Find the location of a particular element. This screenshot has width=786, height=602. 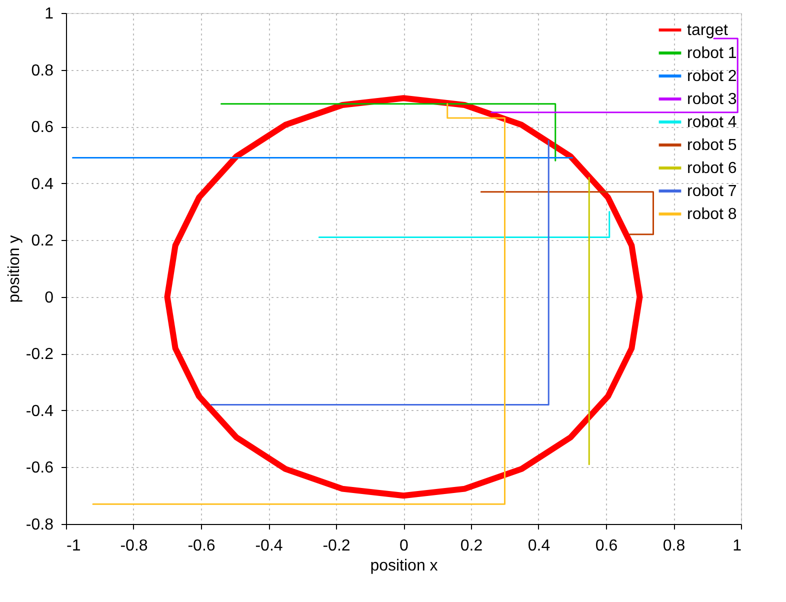

y-tick-label: 0.2 is located at coordinates (42, 241).